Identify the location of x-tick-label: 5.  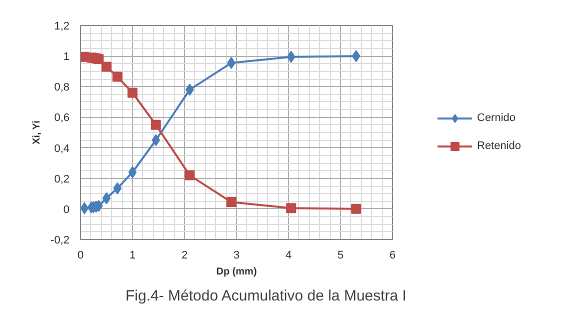
(340, 256).